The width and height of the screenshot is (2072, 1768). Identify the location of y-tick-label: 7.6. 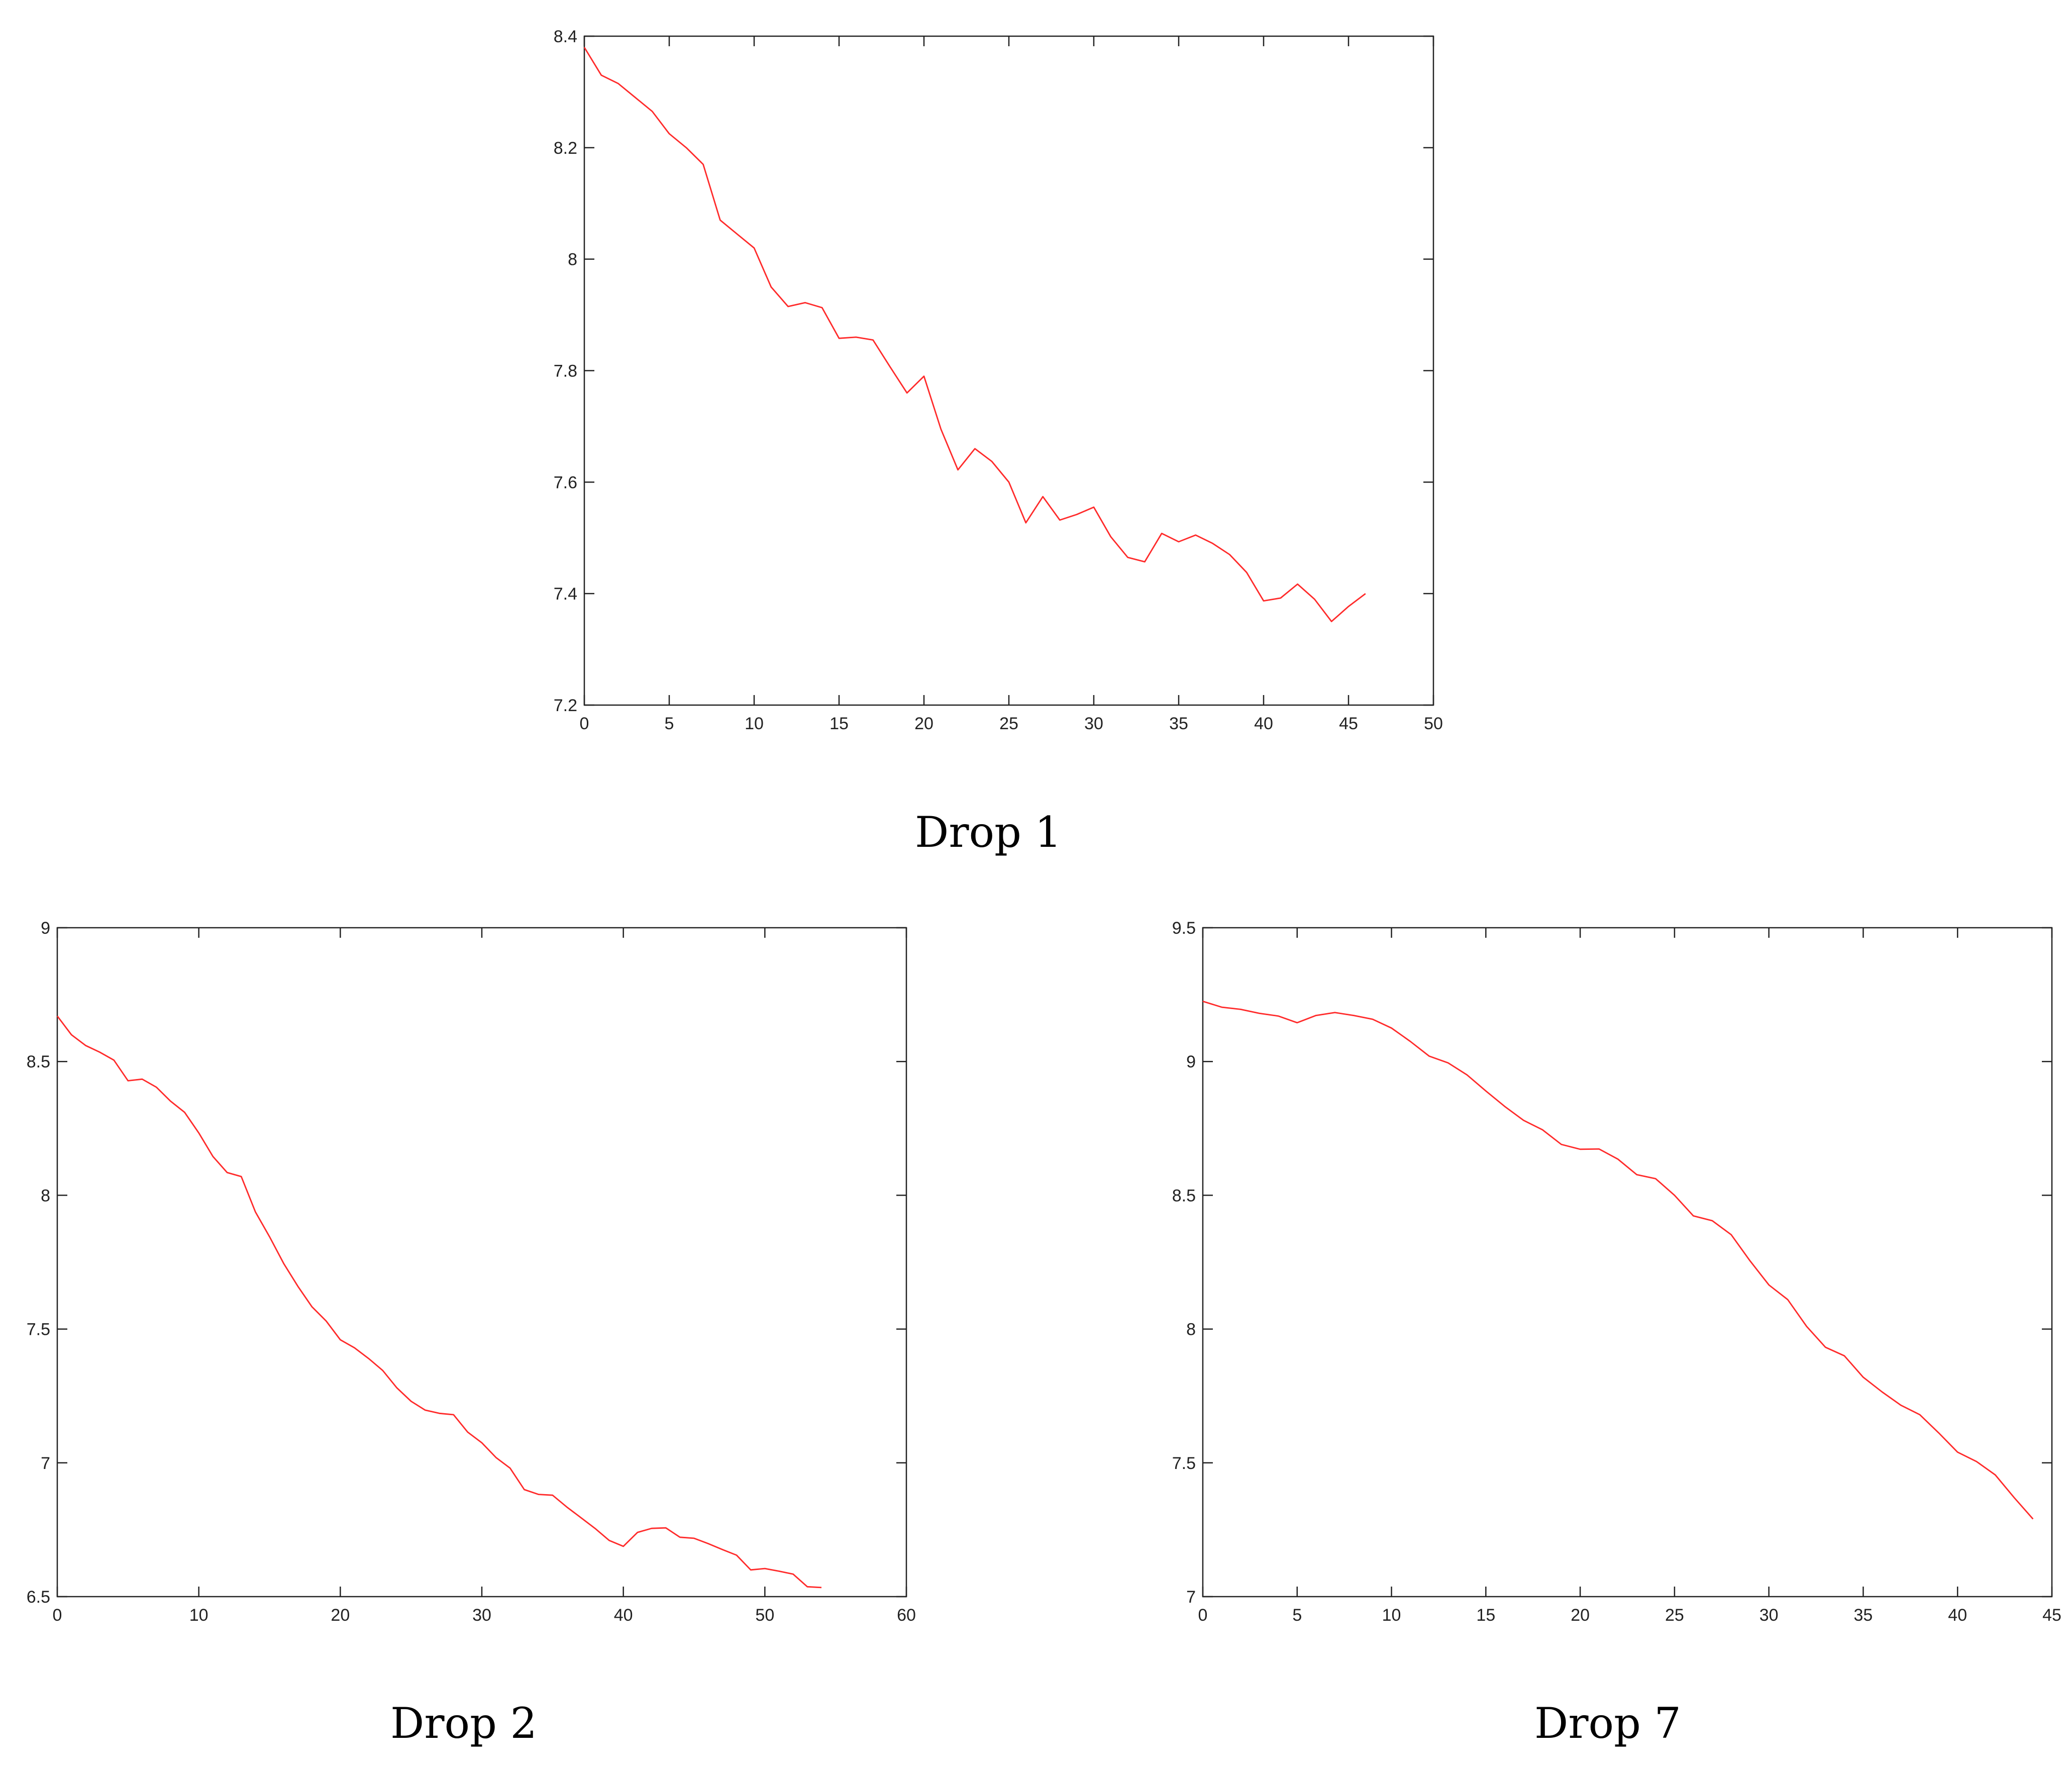
(565, 482).